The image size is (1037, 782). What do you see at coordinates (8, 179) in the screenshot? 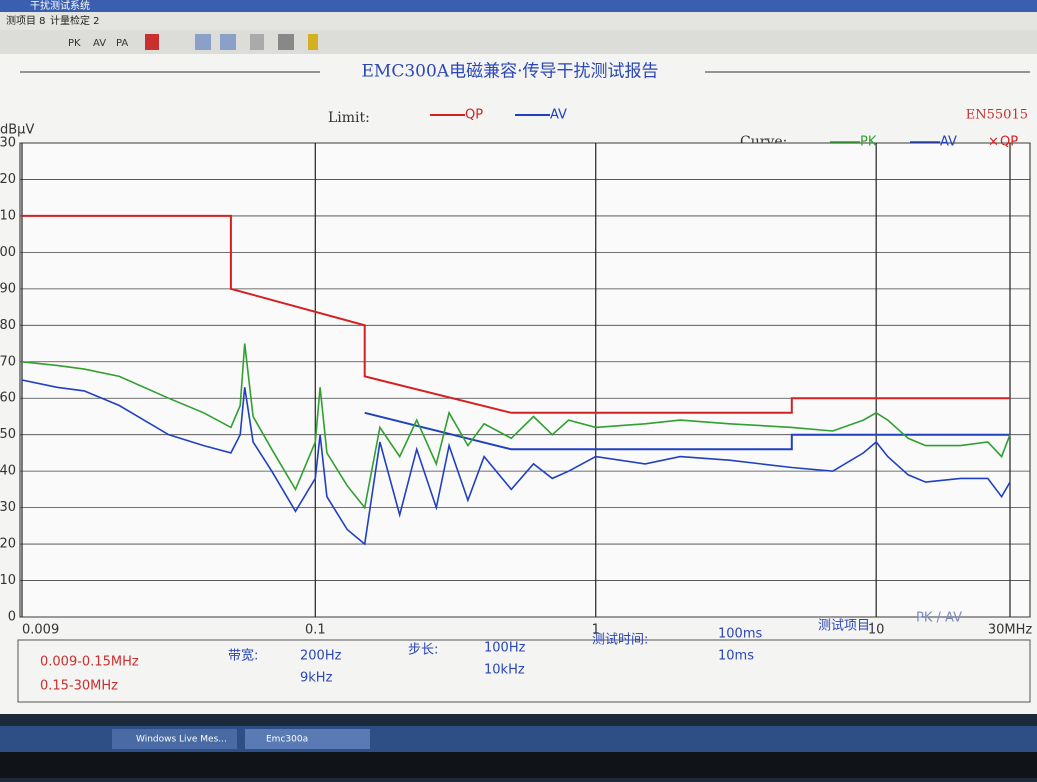
I see `y-tick-label: 120` at bounding box center [8, 179].